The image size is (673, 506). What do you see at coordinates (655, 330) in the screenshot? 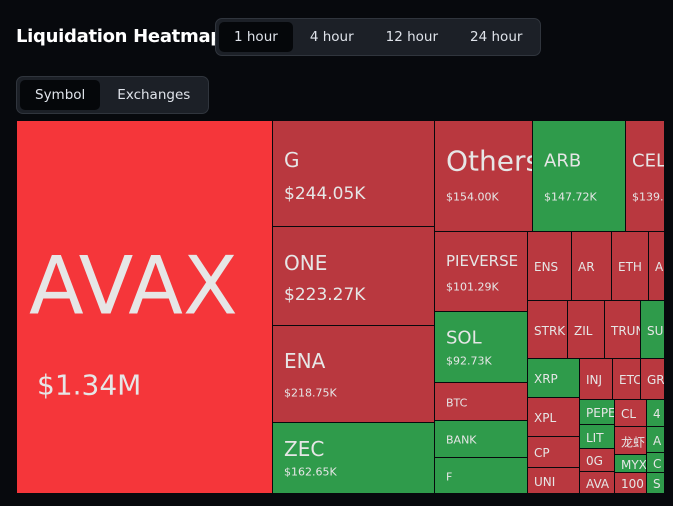
I see `tile-label: SU` at bounding box center [655, 330].